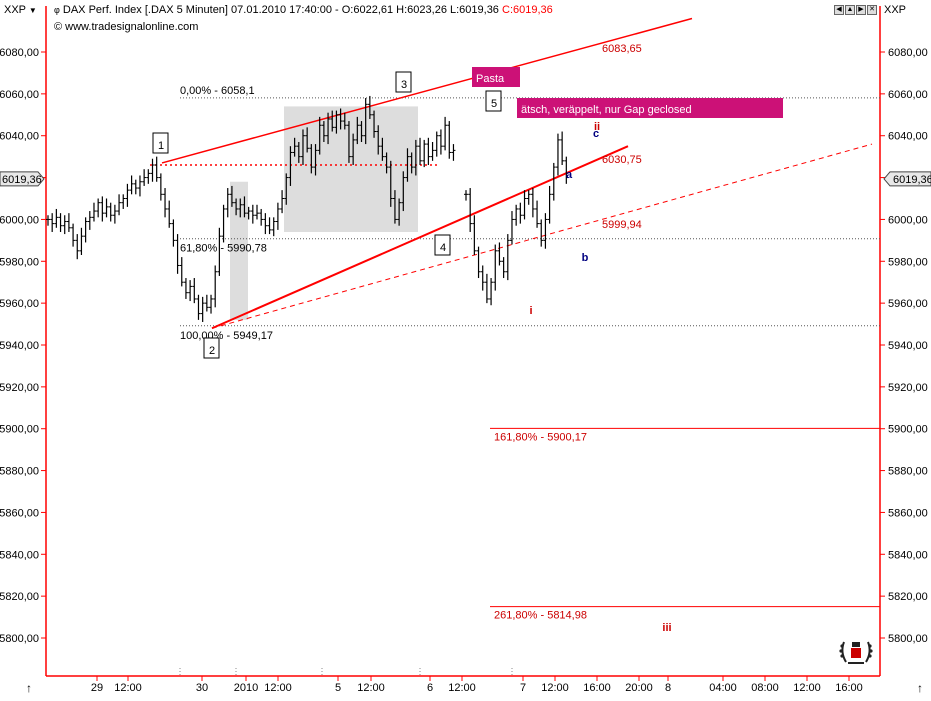 The image size is (931, 701). I want to click on x-tick-label: 2010, so click(246, 688).